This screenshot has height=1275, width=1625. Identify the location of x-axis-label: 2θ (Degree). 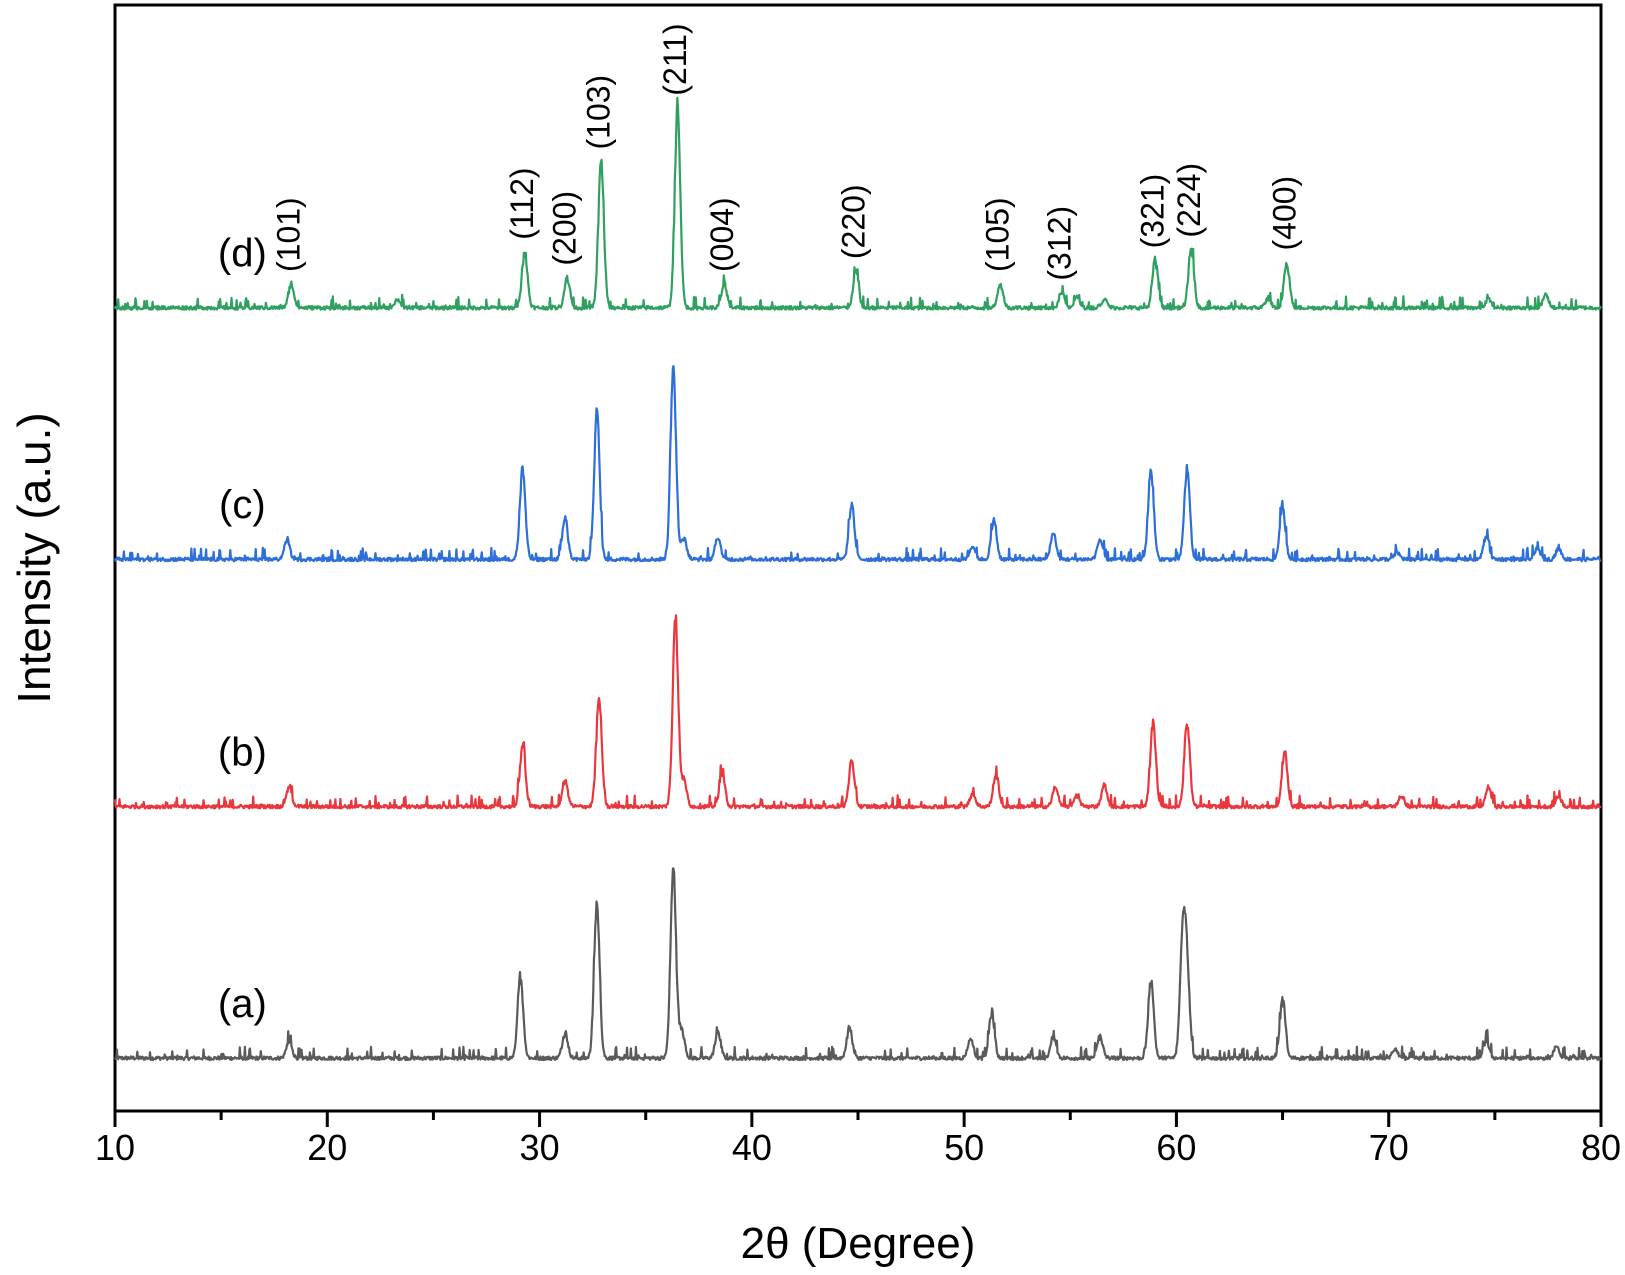
(858, 1243).